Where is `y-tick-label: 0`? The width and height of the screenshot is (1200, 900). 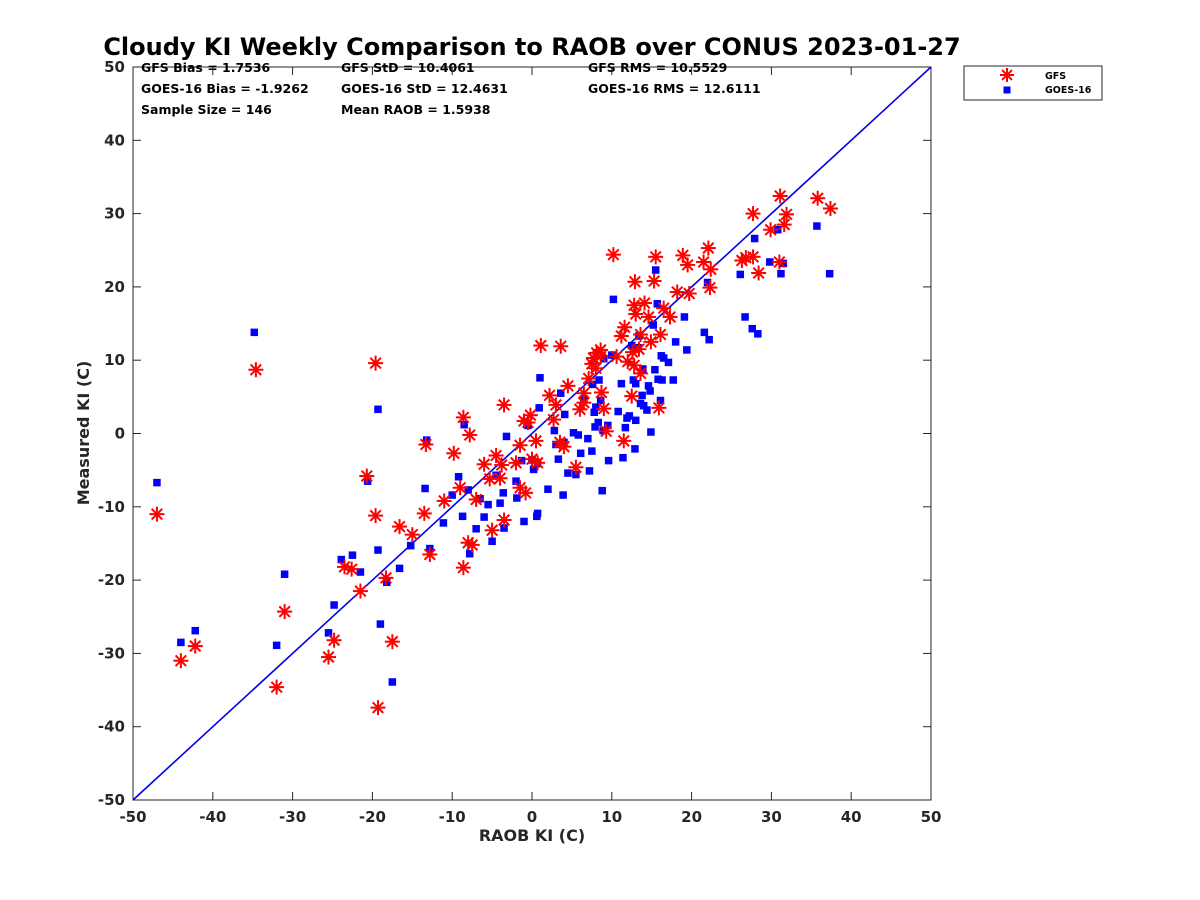 y-tick-label: 0 is located at coordinates (120, 434).